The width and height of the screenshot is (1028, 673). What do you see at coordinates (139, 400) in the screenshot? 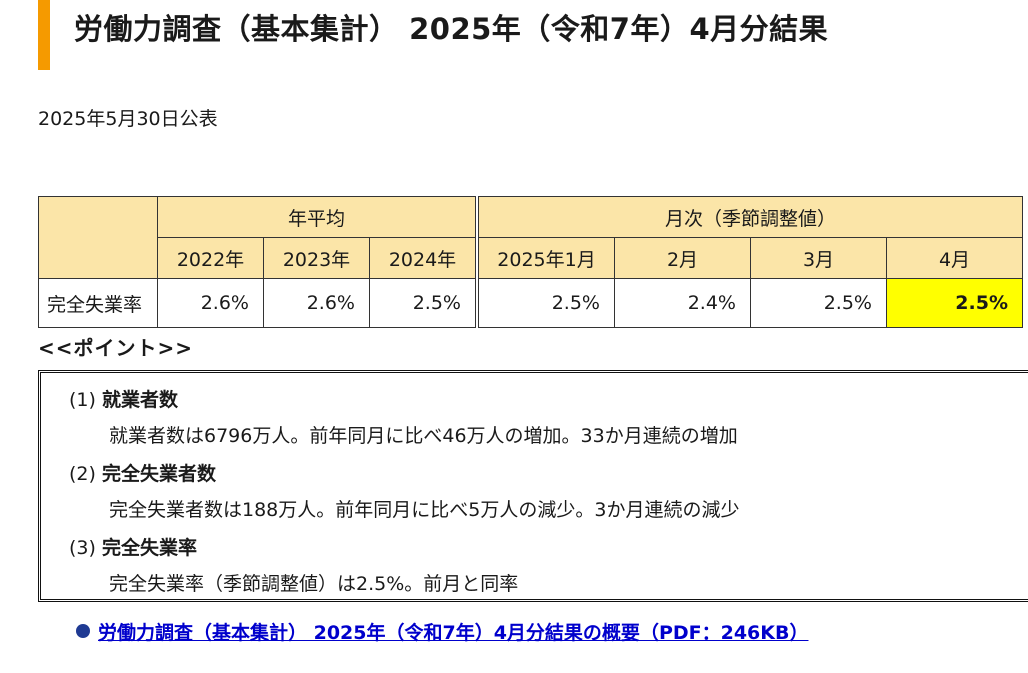
I see `point-title: 就業者数` at bounding box center [139, 400].